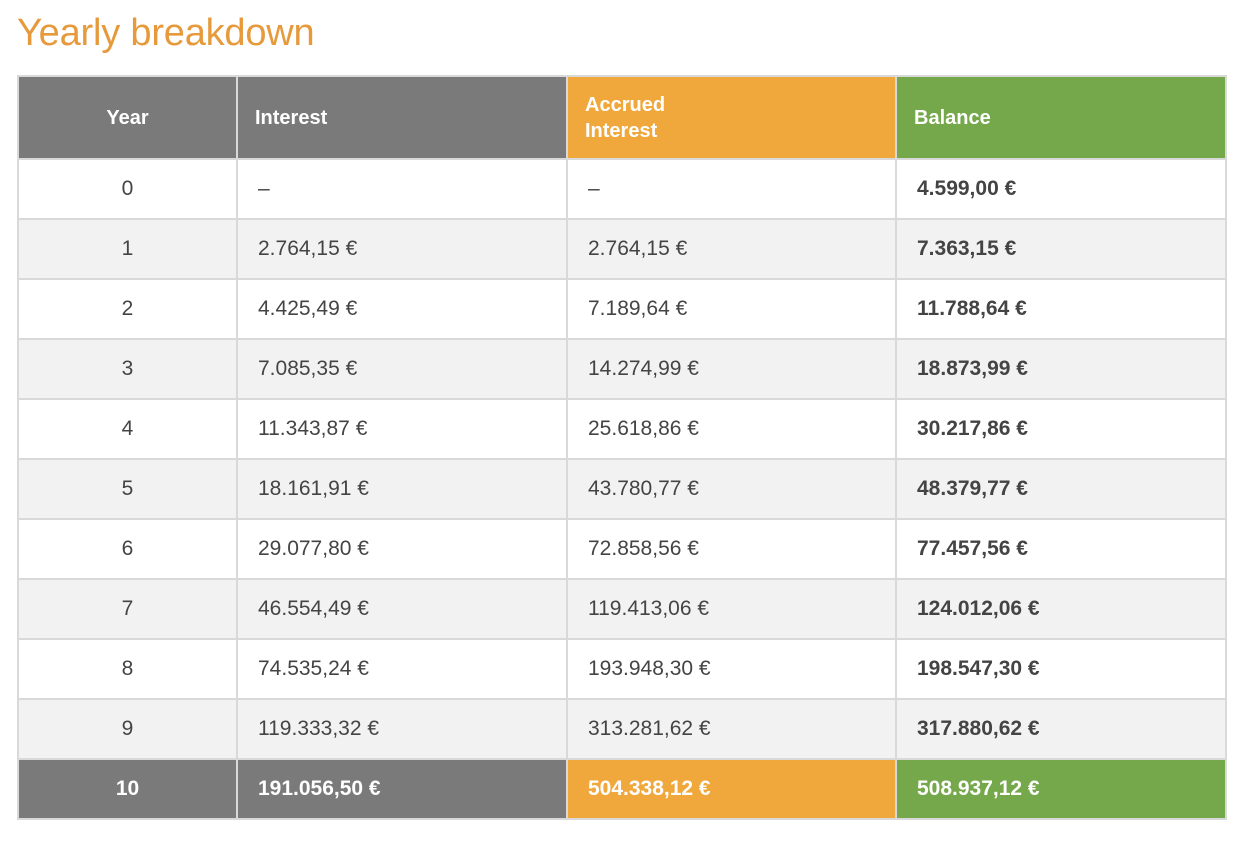 Image resolution: width=1244 pixels, height=860 pixels. What do you see at coordinates (1061, 489) in the screenshot?
I see `cell-balance: 48.379,77 €` at bounding box center [1061, 489].